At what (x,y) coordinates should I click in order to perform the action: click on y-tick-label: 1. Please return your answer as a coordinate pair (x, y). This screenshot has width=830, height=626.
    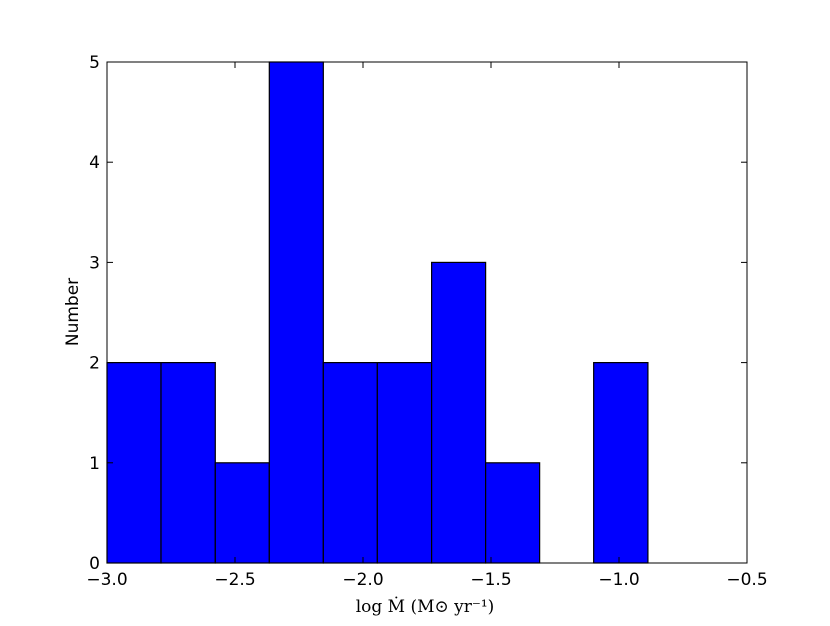
    Looking at the image, I should click on (94, 464).